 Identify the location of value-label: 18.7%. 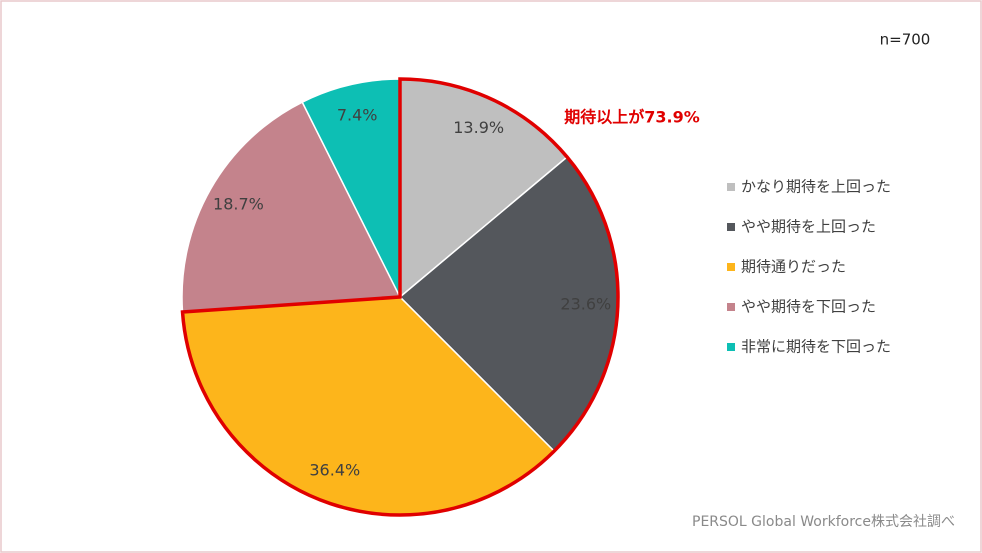
(238, 203).